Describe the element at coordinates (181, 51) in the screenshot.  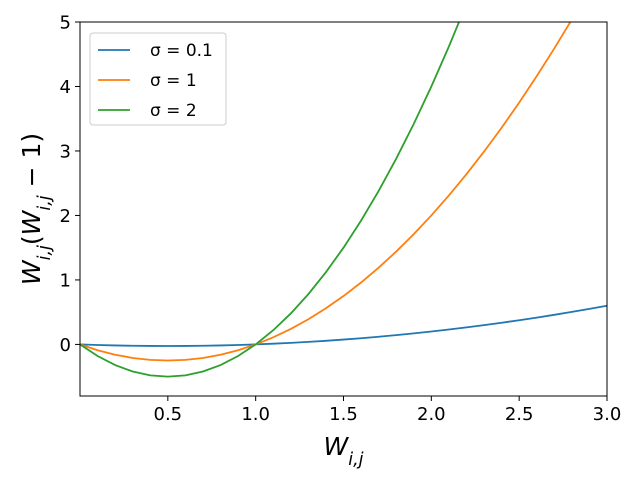
I see `legend-label: σ = 0.1` at that location.